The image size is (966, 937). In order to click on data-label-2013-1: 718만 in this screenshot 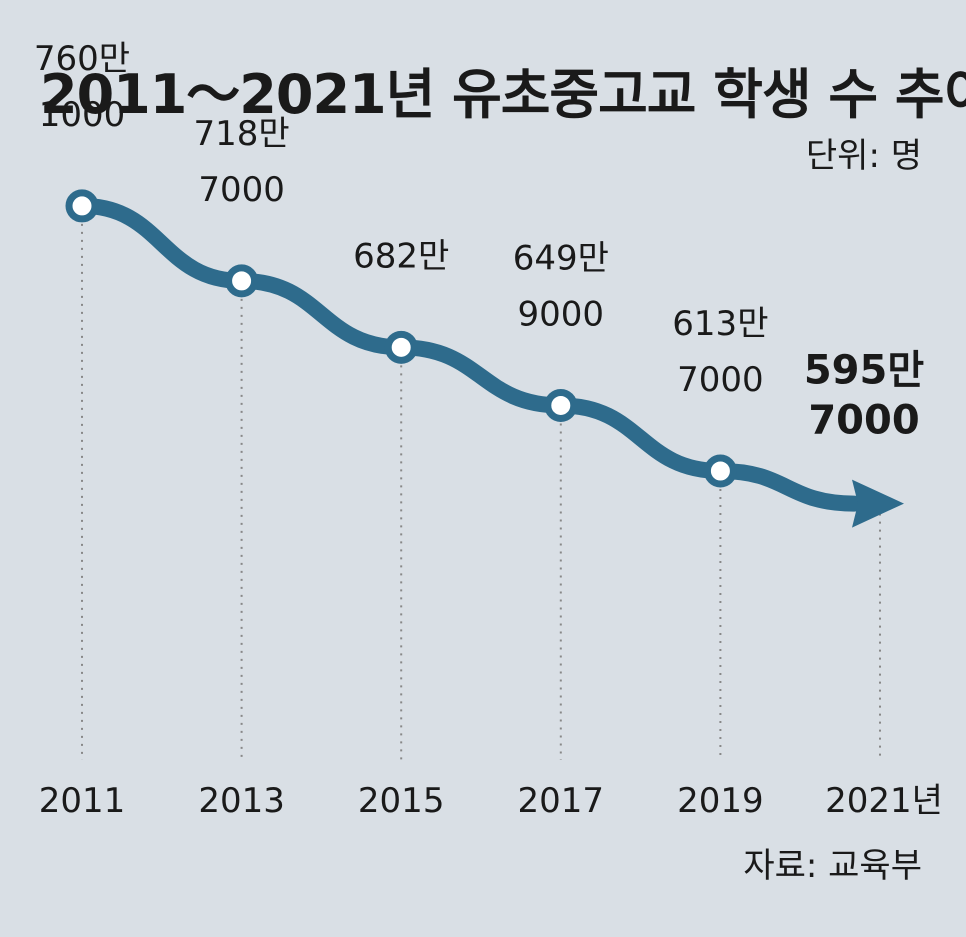, I will do `click(242, 134)`.